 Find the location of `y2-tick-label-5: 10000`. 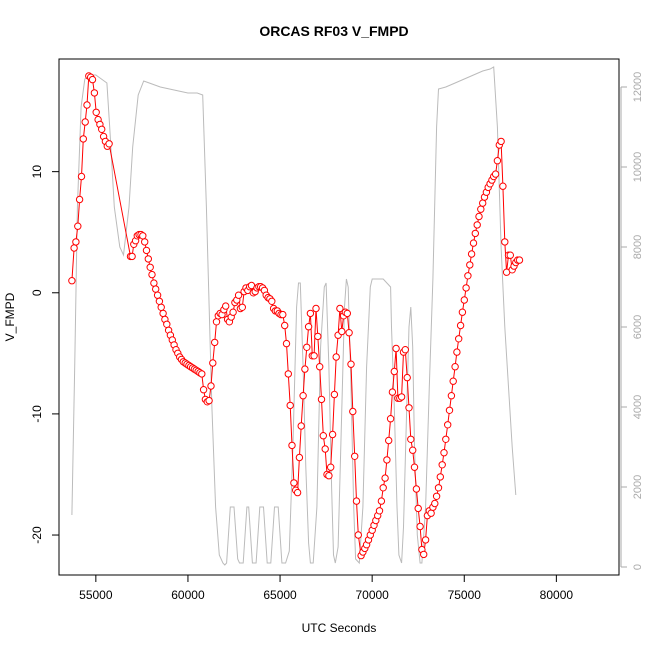

y2-tick-label-5: 10000 is located at coordinates (638, 167).